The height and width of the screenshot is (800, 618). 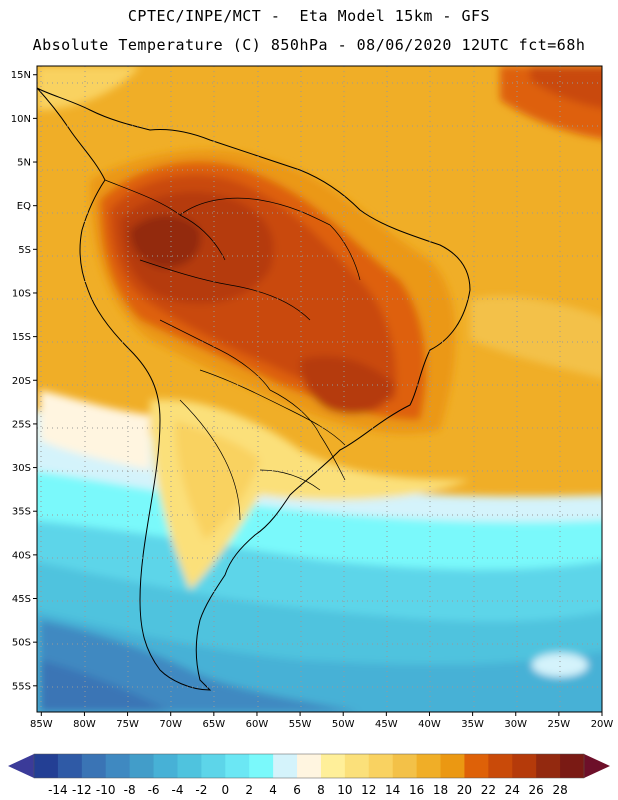 What do you see at coordinates (309, 16) in the screenshot?
I see `chart-title: CPTEC/INPE/MCT - Eta Model 15km - GFS` at bounding box center [309, 16].